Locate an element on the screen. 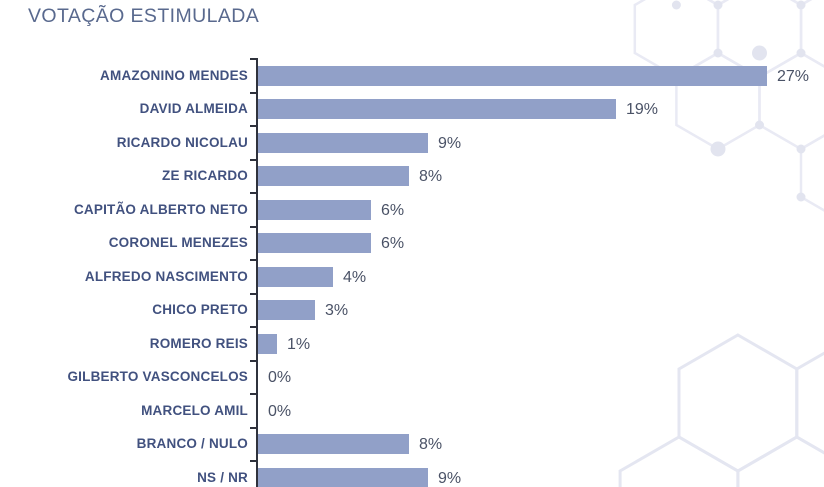  category-label: RICARDO NICOLAU is located at coordinates (182, 142).